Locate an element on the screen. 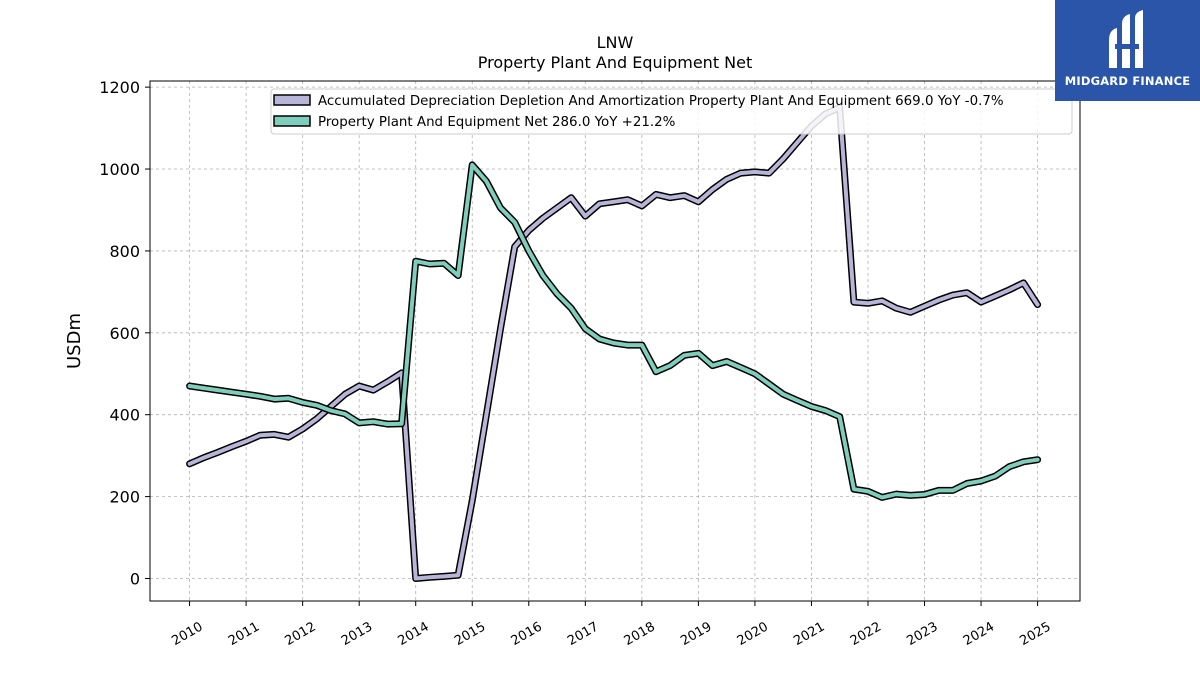 Image resolution: width=1200 pixels, height=675 pixels. chart-title: LNW is located at coordinates (615, 42).